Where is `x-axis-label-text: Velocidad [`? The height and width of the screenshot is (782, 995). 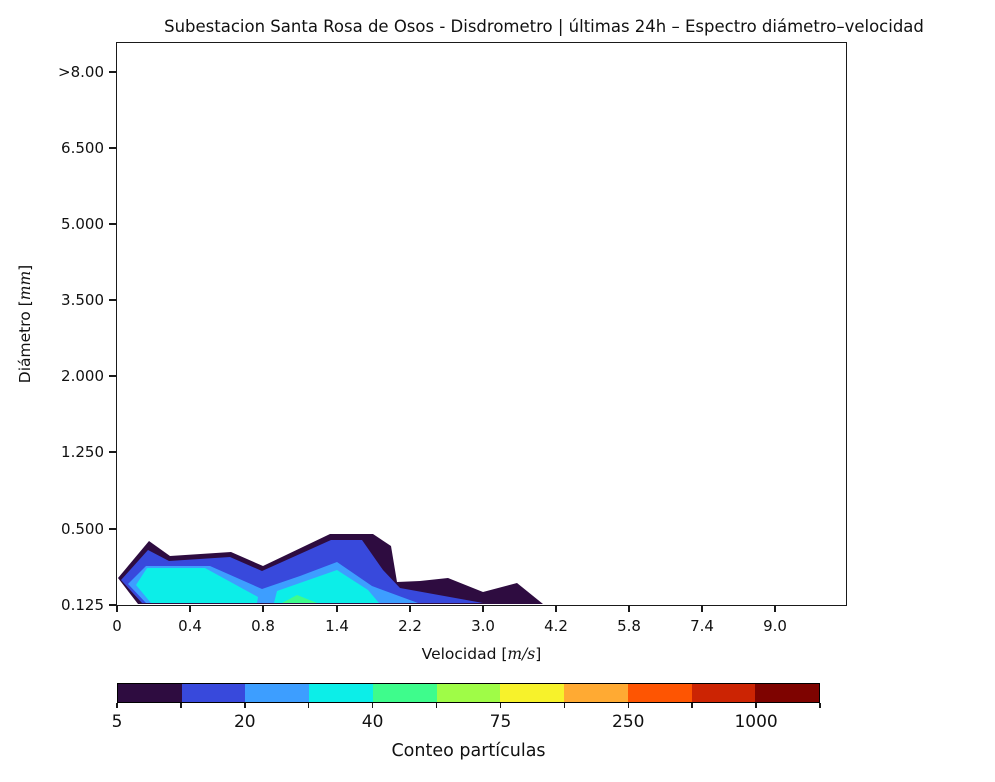 x-axis-label-text: Velocidad [ is located at coordinates (464, 654).